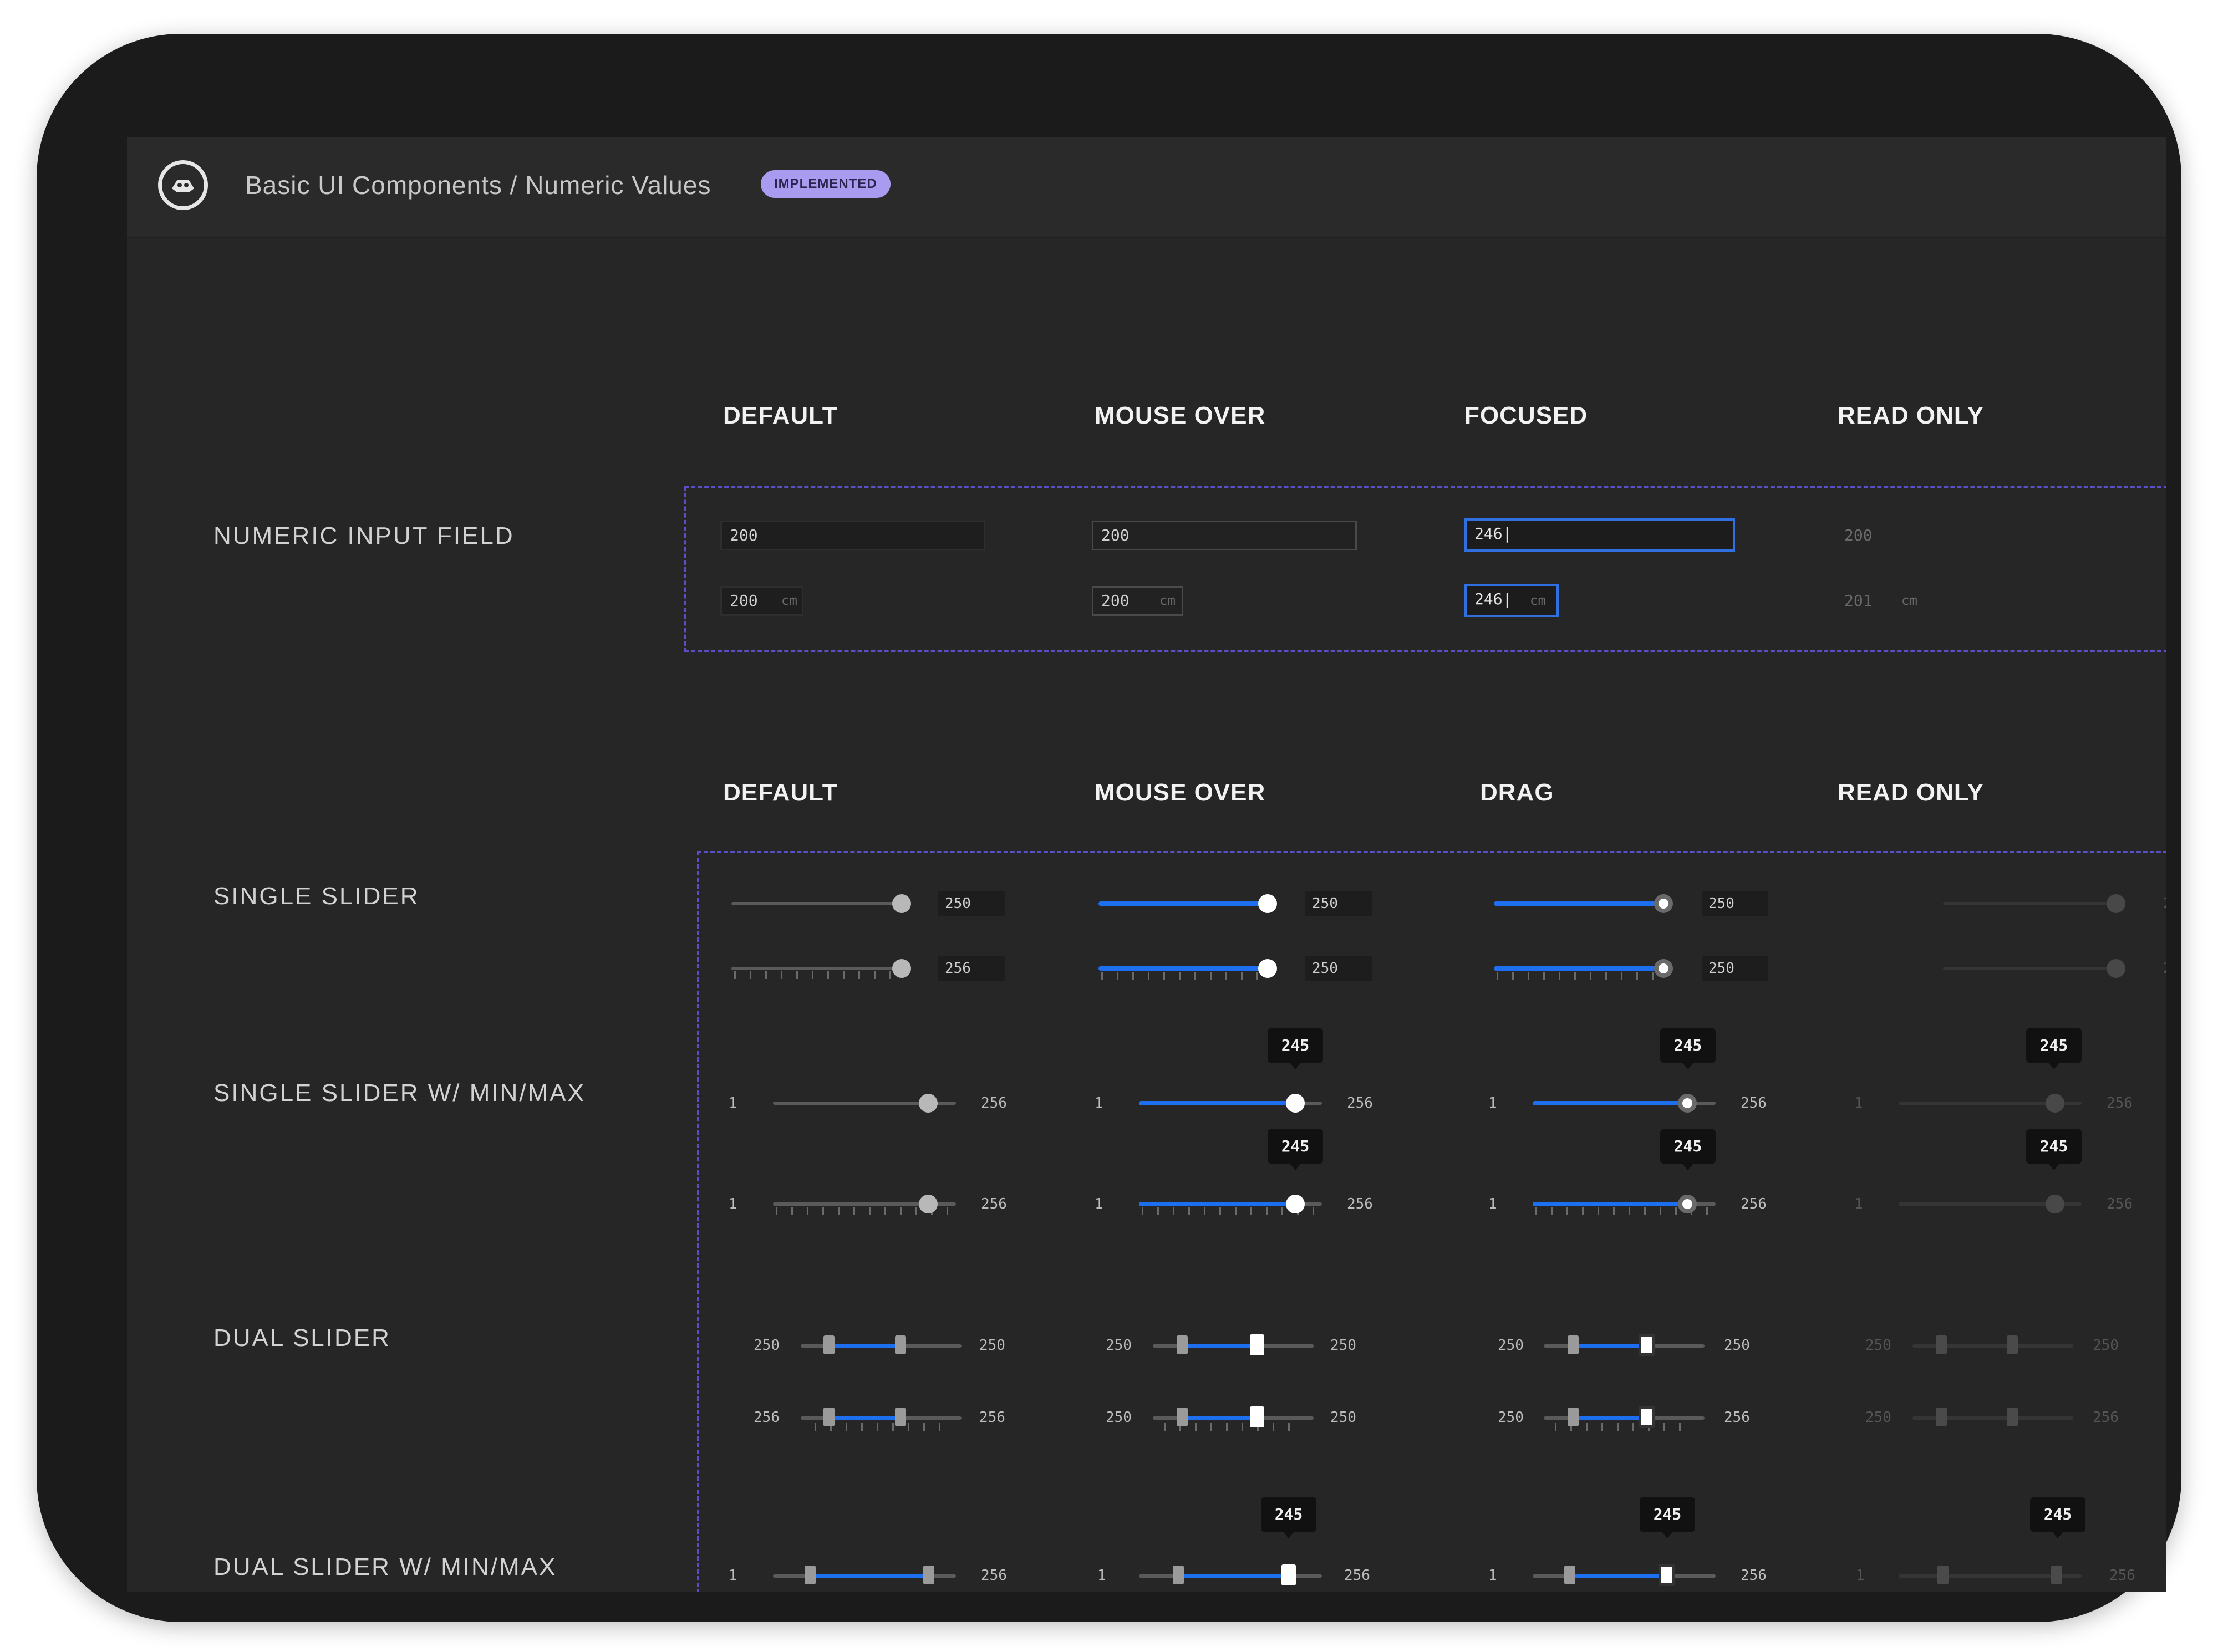  Describe the element at coordinates (1492, 1575) in the screenshot. I see `dual-min: 1` at that location.